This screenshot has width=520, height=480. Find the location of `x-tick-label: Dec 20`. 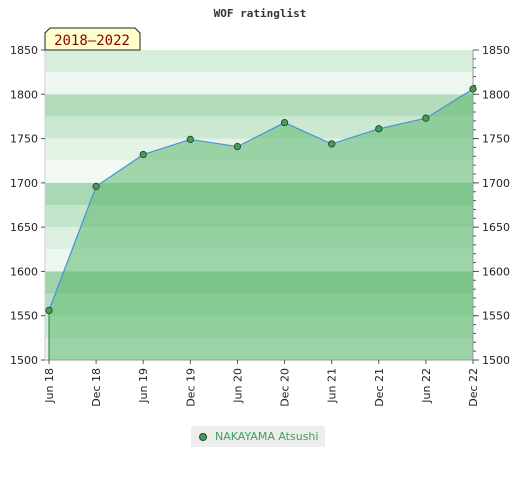

x-tick-label: Dec 20 is located at coordinates (285, 387).